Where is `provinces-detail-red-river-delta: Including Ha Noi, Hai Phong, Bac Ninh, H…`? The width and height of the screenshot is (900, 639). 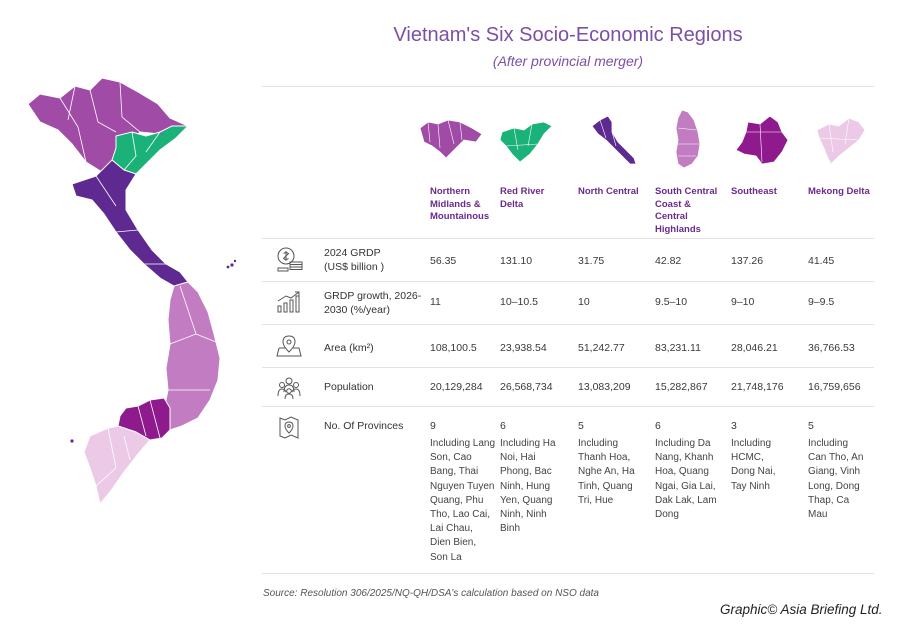
provinces-detail-red-river-delta: Including Ha Noi, Hai Phong, Bac Ninh, H… is located at coordinates (528, 486).